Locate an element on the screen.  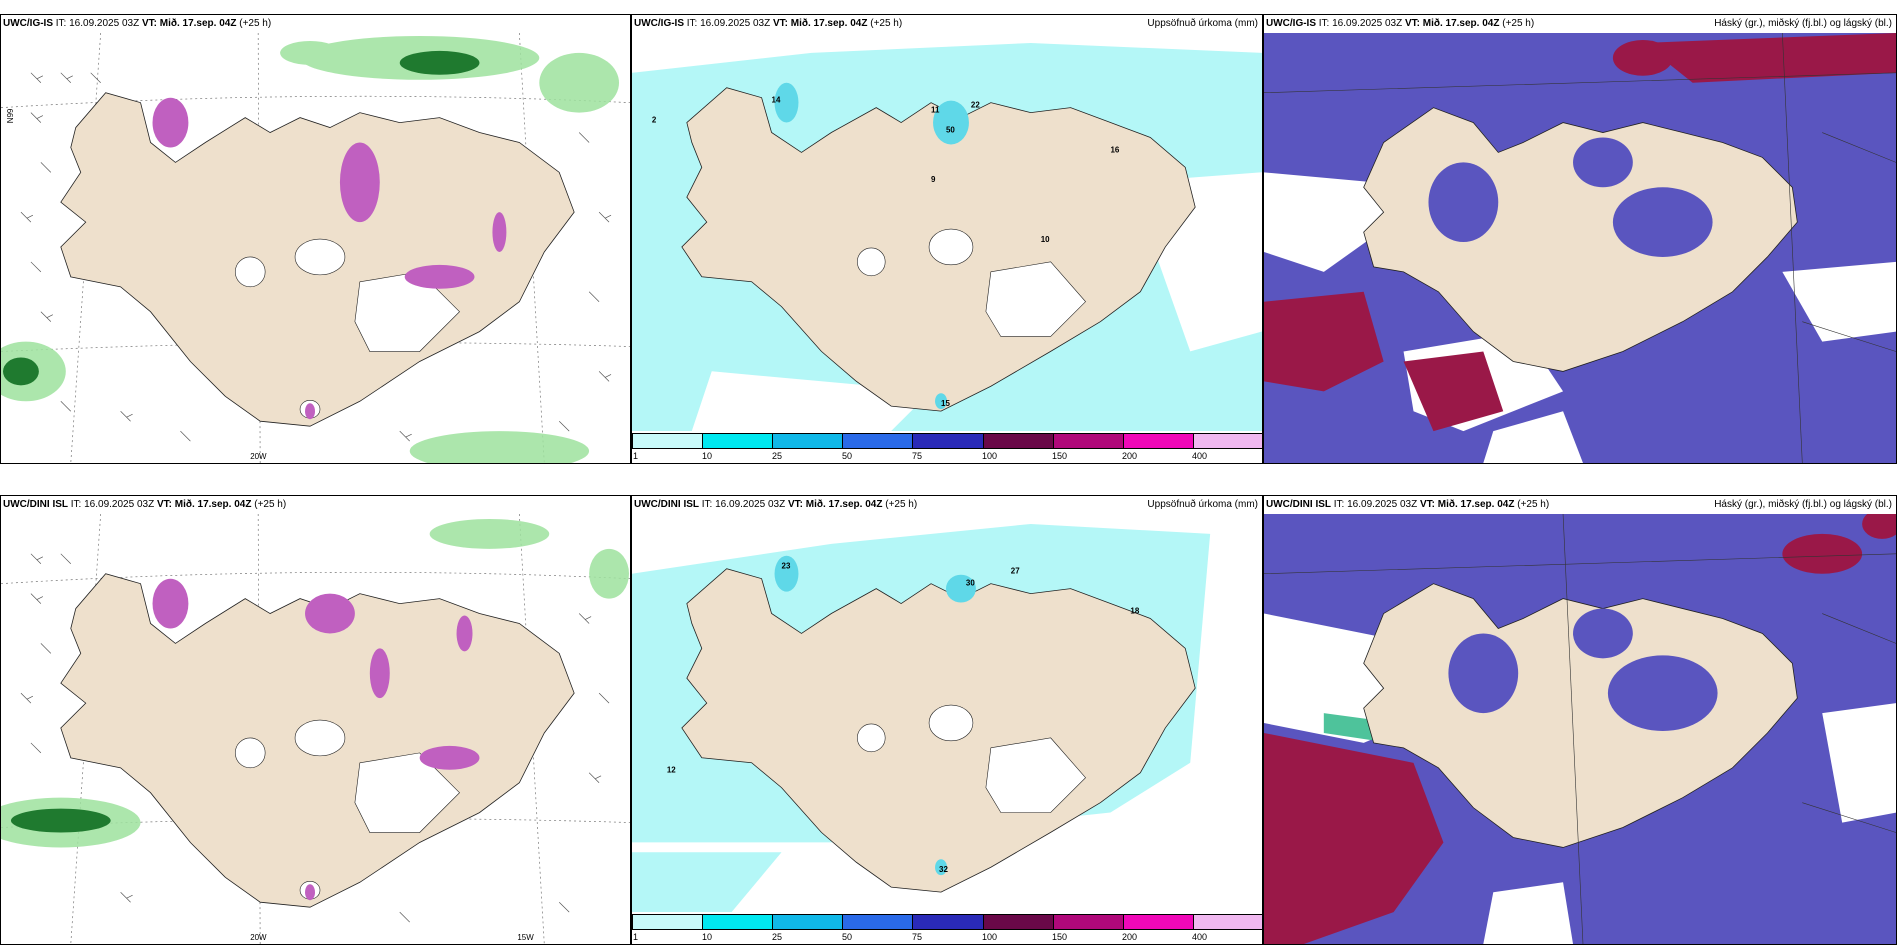
svg-text: 32 is located at coordinates (943, 869).